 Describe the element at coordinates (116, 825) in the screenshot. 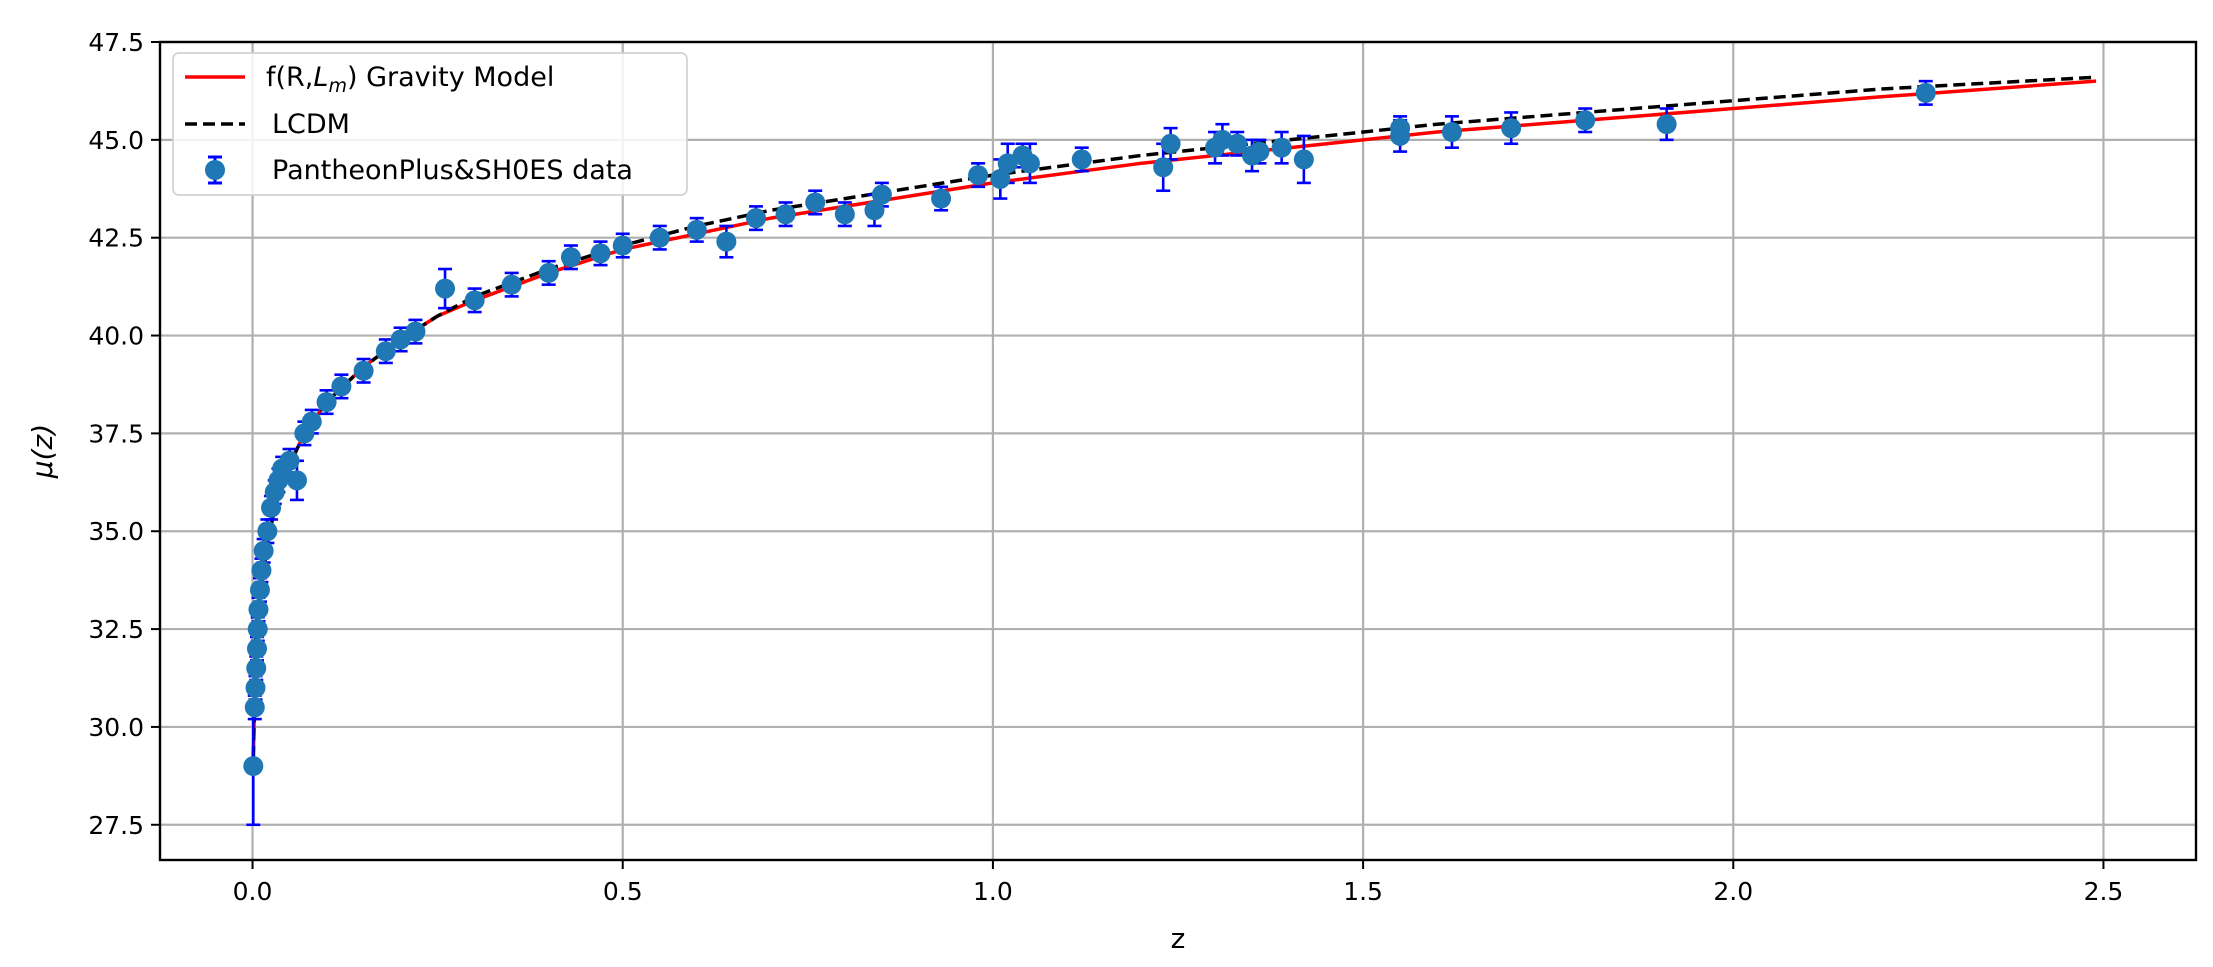

I see `y-tick-label: 27.5` at that location.